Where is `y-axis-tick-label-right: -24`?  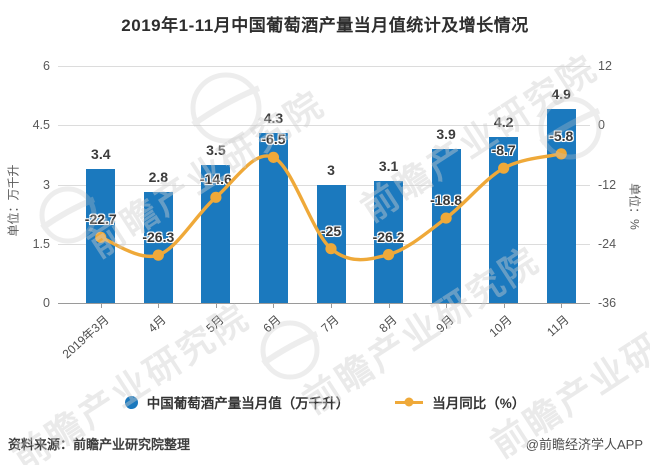 y-axis-tick-label-right: -24 is located at coordinates (607, 243).